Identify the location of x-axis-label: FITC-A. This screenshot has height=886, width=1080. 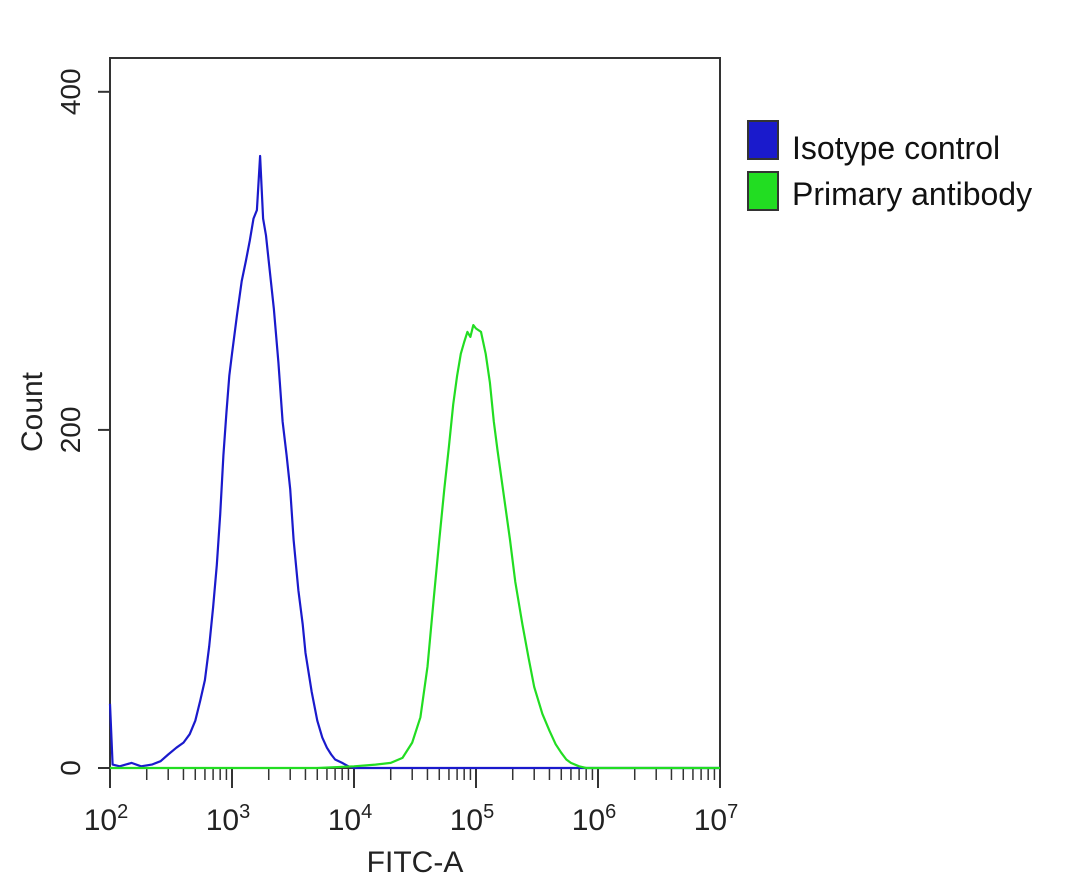
(415, 862).